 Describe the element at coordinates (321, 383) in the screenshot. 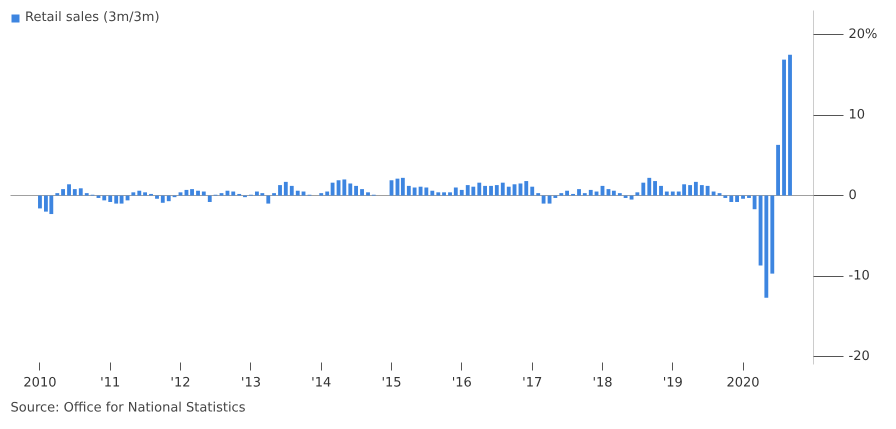

I see `x-tick-label: '14` at that location.